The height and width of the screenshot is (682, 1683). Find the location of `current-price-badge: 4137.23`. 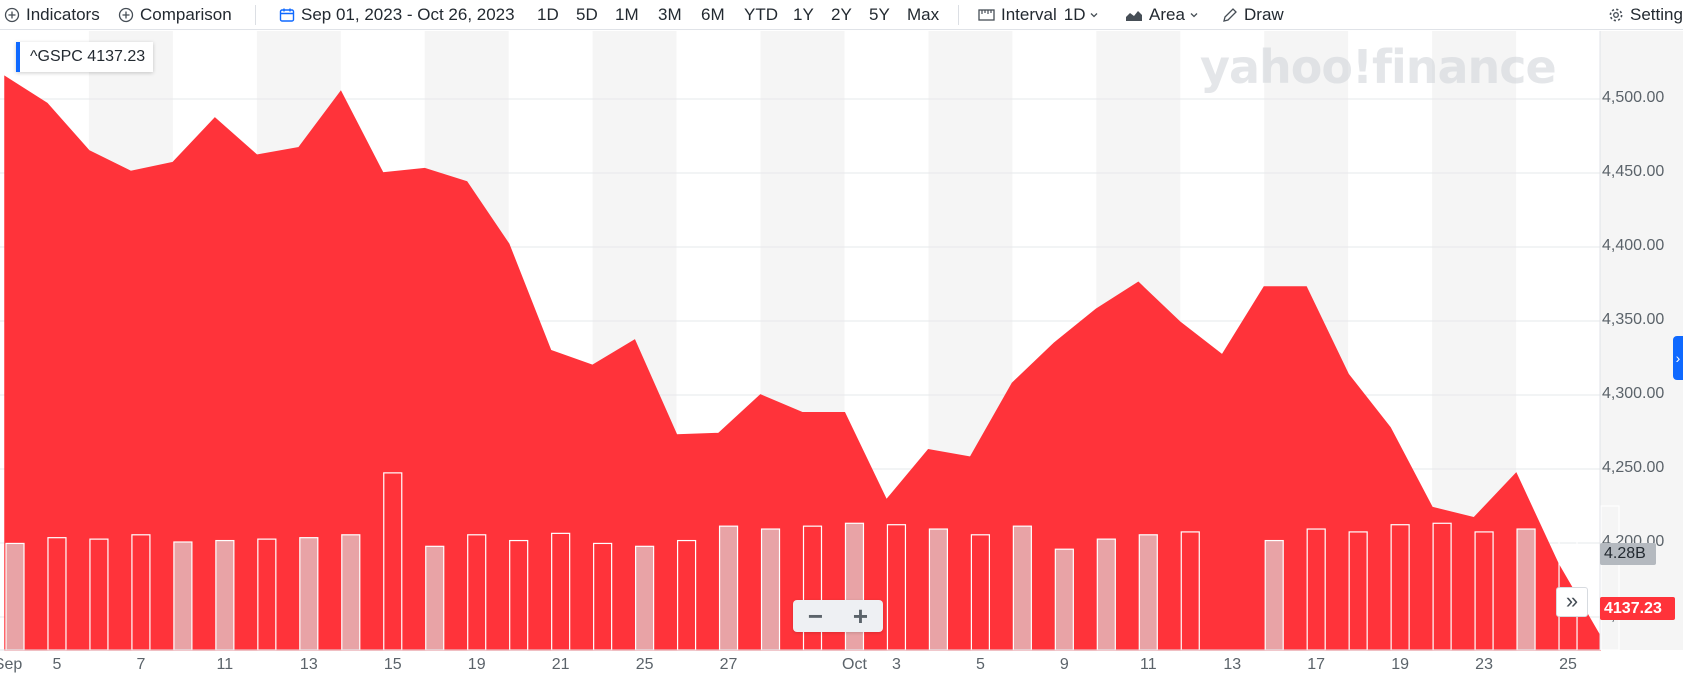

current-price-badge: 4137.23 is located at coordinates (1637, 608).